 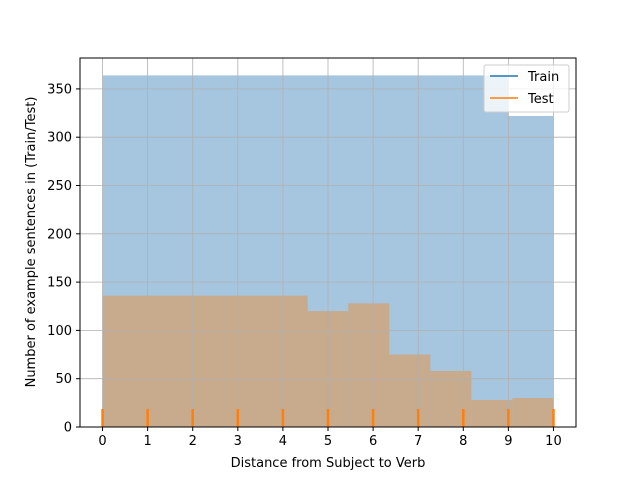 What do you see at coordinates (59, 186) in the screenshot?
I see `y-tick-label-5: 250` at bounding box center [59, 186].